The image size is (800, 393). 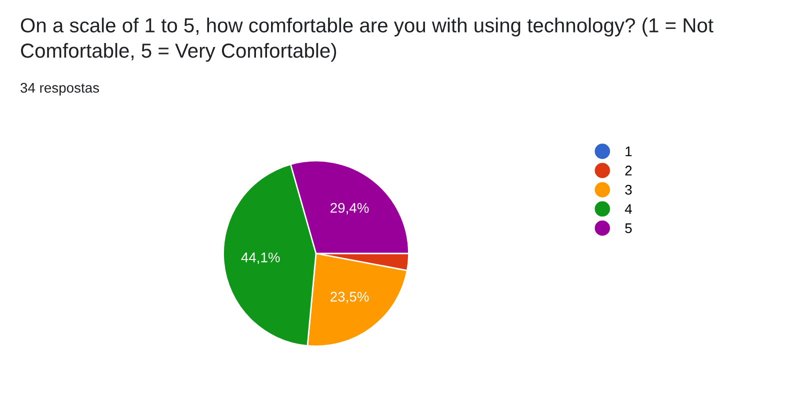 What do you see at coordinates (260, 258) in the screenshot?
I see `data-label: 44,1%` at bounding box center [260, 258].